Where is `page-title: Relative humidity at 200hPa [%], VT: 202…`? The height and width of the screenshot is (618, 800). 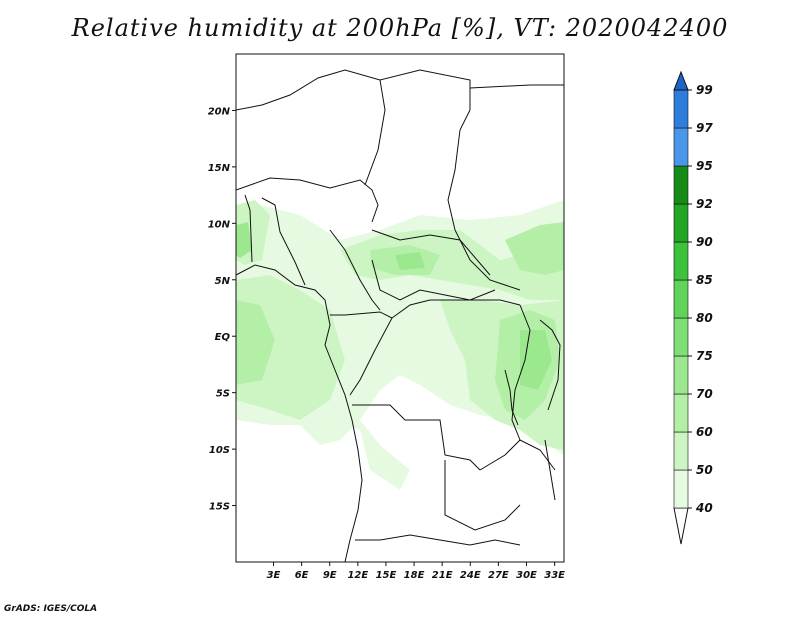 page-title: Relative humidity at 200hPa [%], VT: 202… is located at coordinates (400, 28).